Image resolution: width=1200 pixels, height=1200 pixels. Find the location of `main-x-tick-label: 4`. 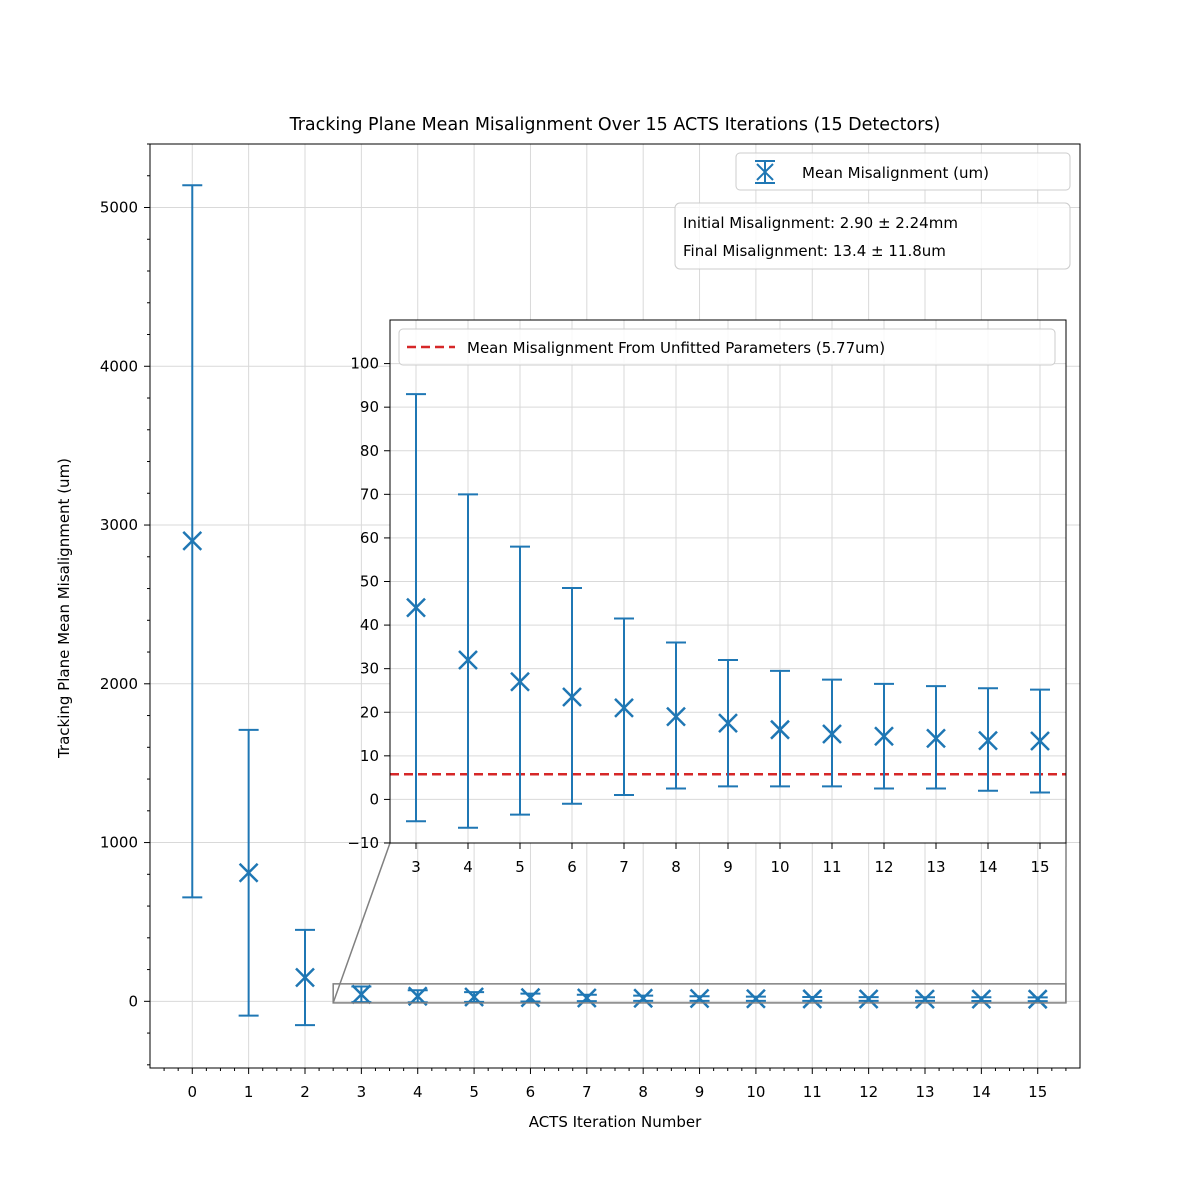

main-x-tick-label: 4 is located at coordinates (418, 1092).